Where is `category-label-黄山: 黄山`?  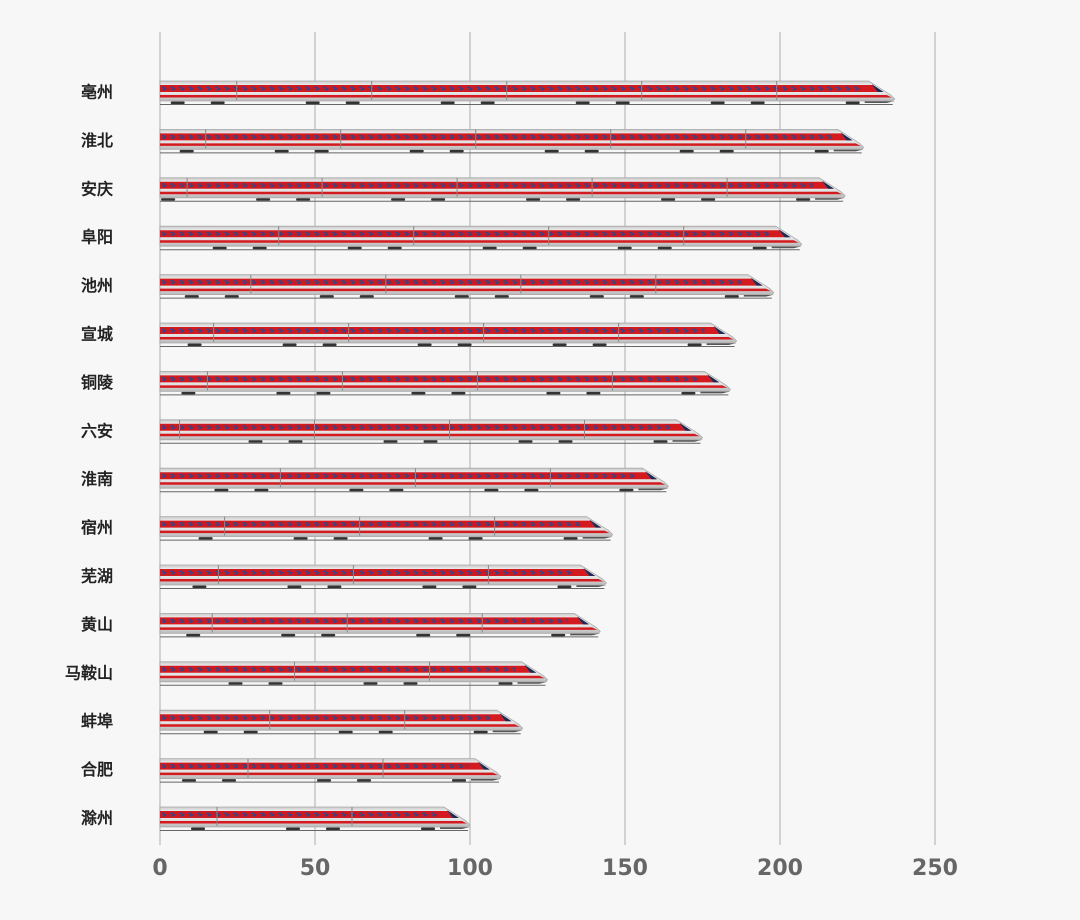 category-label-黄山: 黄山 is located at coordinates (97, 624).